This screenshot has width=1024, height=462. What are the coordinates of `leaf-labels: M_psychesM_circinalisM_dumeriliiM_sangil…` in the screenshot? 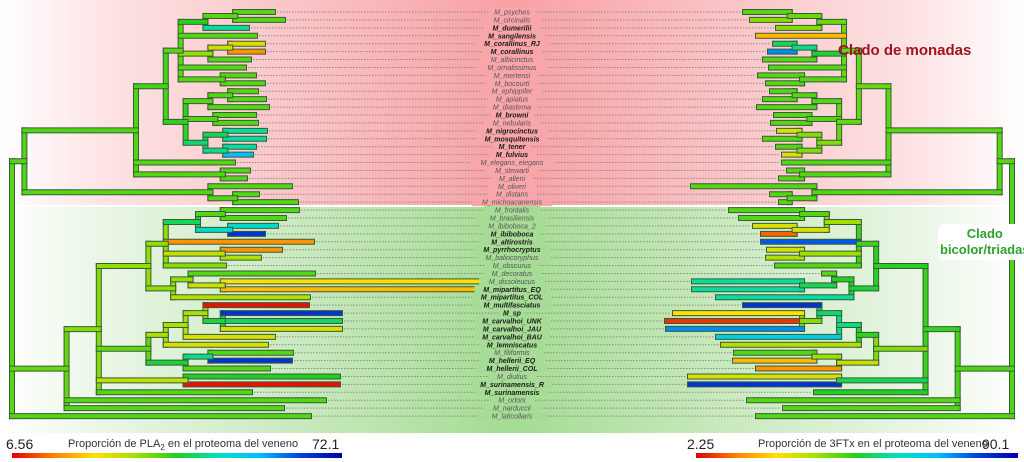 It's located at (512, 214).